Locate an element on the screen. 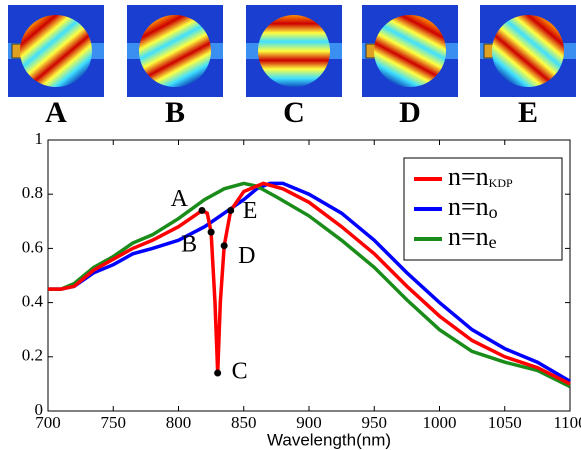  panel-label: E is located at coordinates (528, 112).